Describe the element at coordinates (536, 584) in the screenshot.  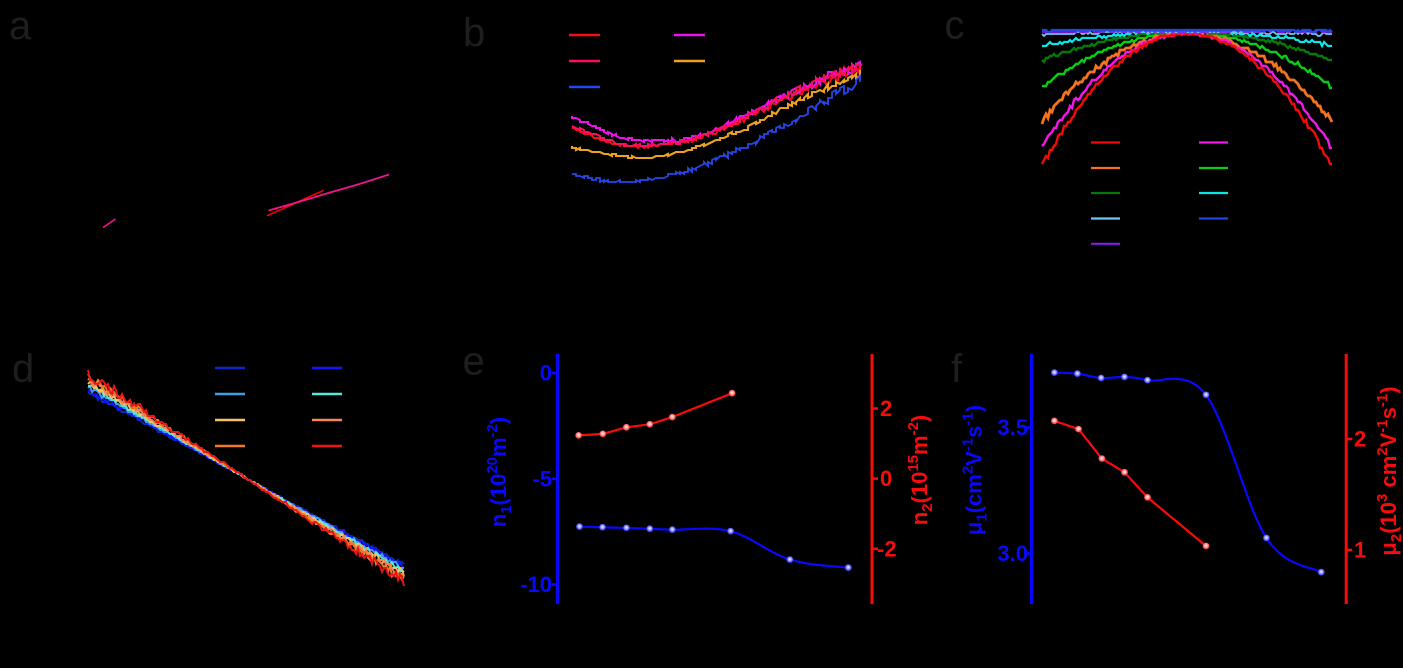
I see `svg-text: -10` at that location.